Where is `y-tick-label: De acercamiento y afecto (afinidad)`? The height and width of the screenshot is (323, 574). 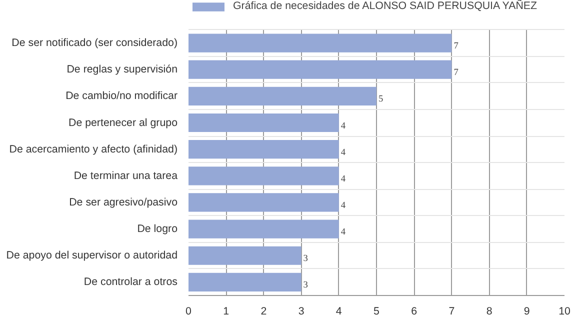
y-tick-label: De acercamiento y afecto (afinidad) is located at coordinates (93, 149).